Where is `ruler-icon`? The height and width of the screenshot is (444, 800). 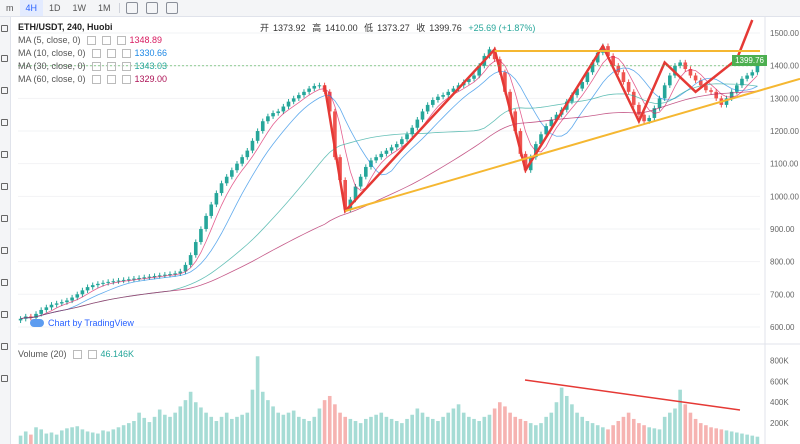 ruler-icon is located at coordinates (4, 218).